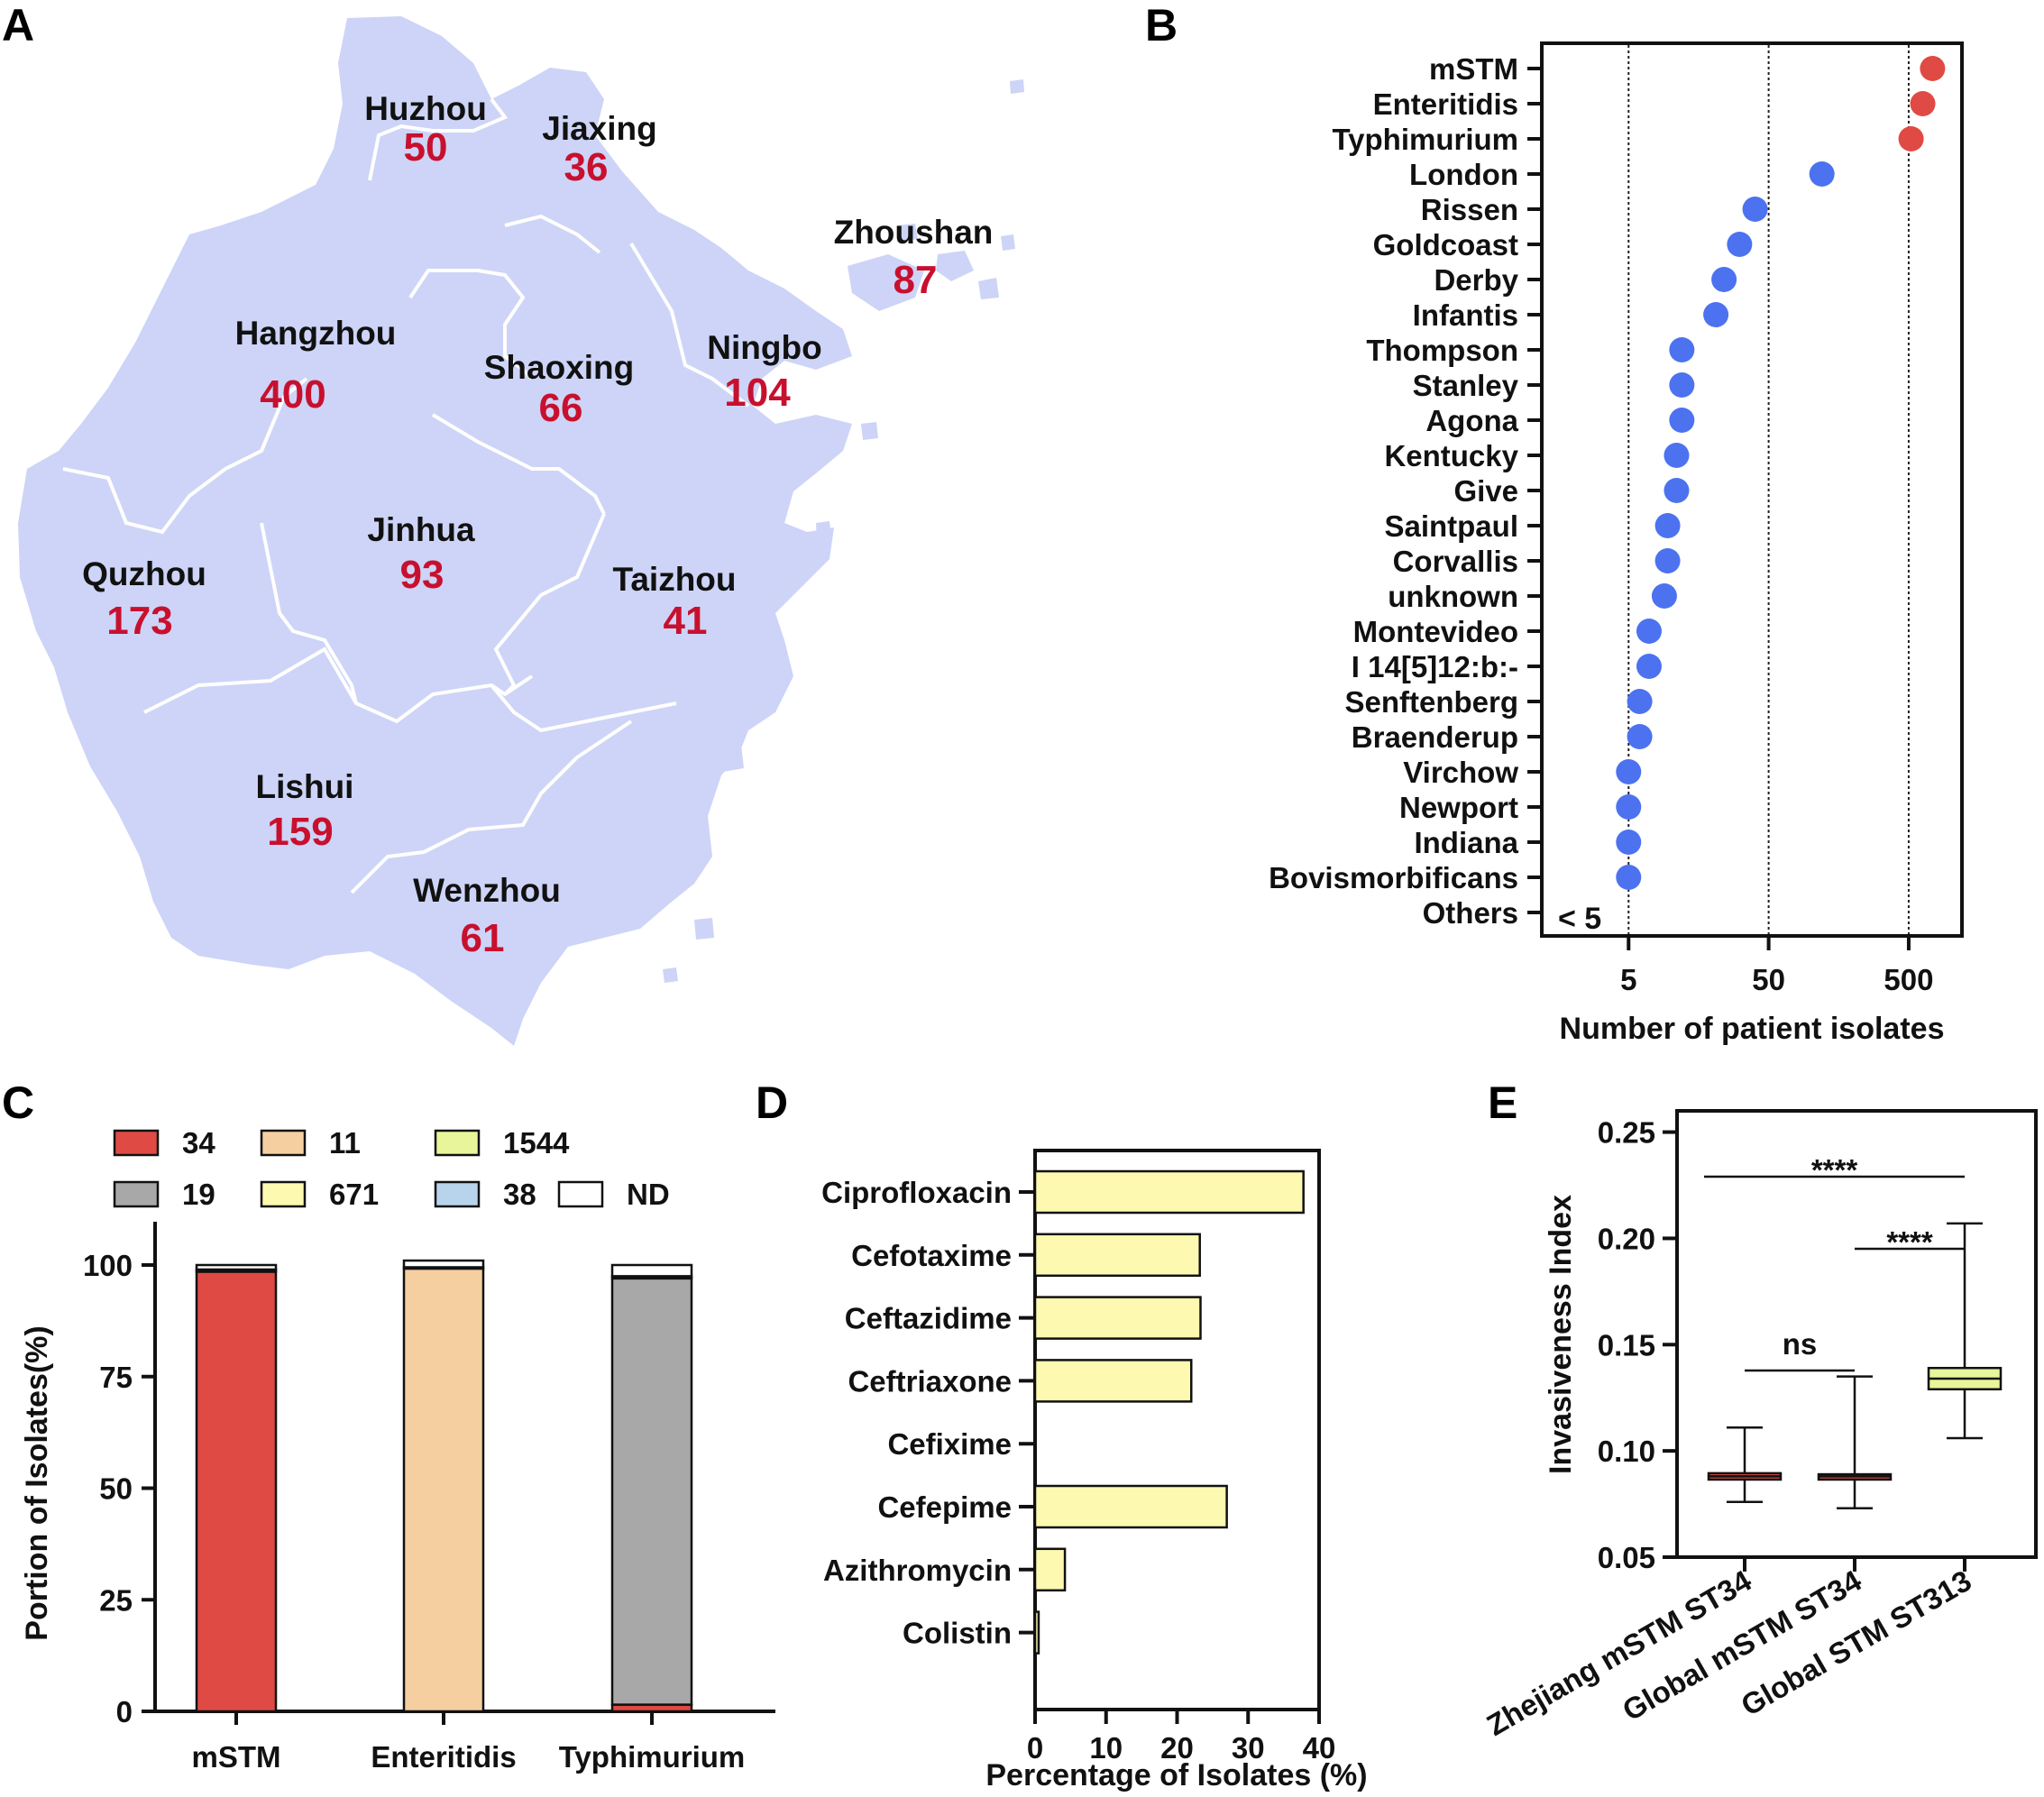  Describe the element at coordinates (144, 574) in the screenshot. I see `city-name: Quzhou` at that location.